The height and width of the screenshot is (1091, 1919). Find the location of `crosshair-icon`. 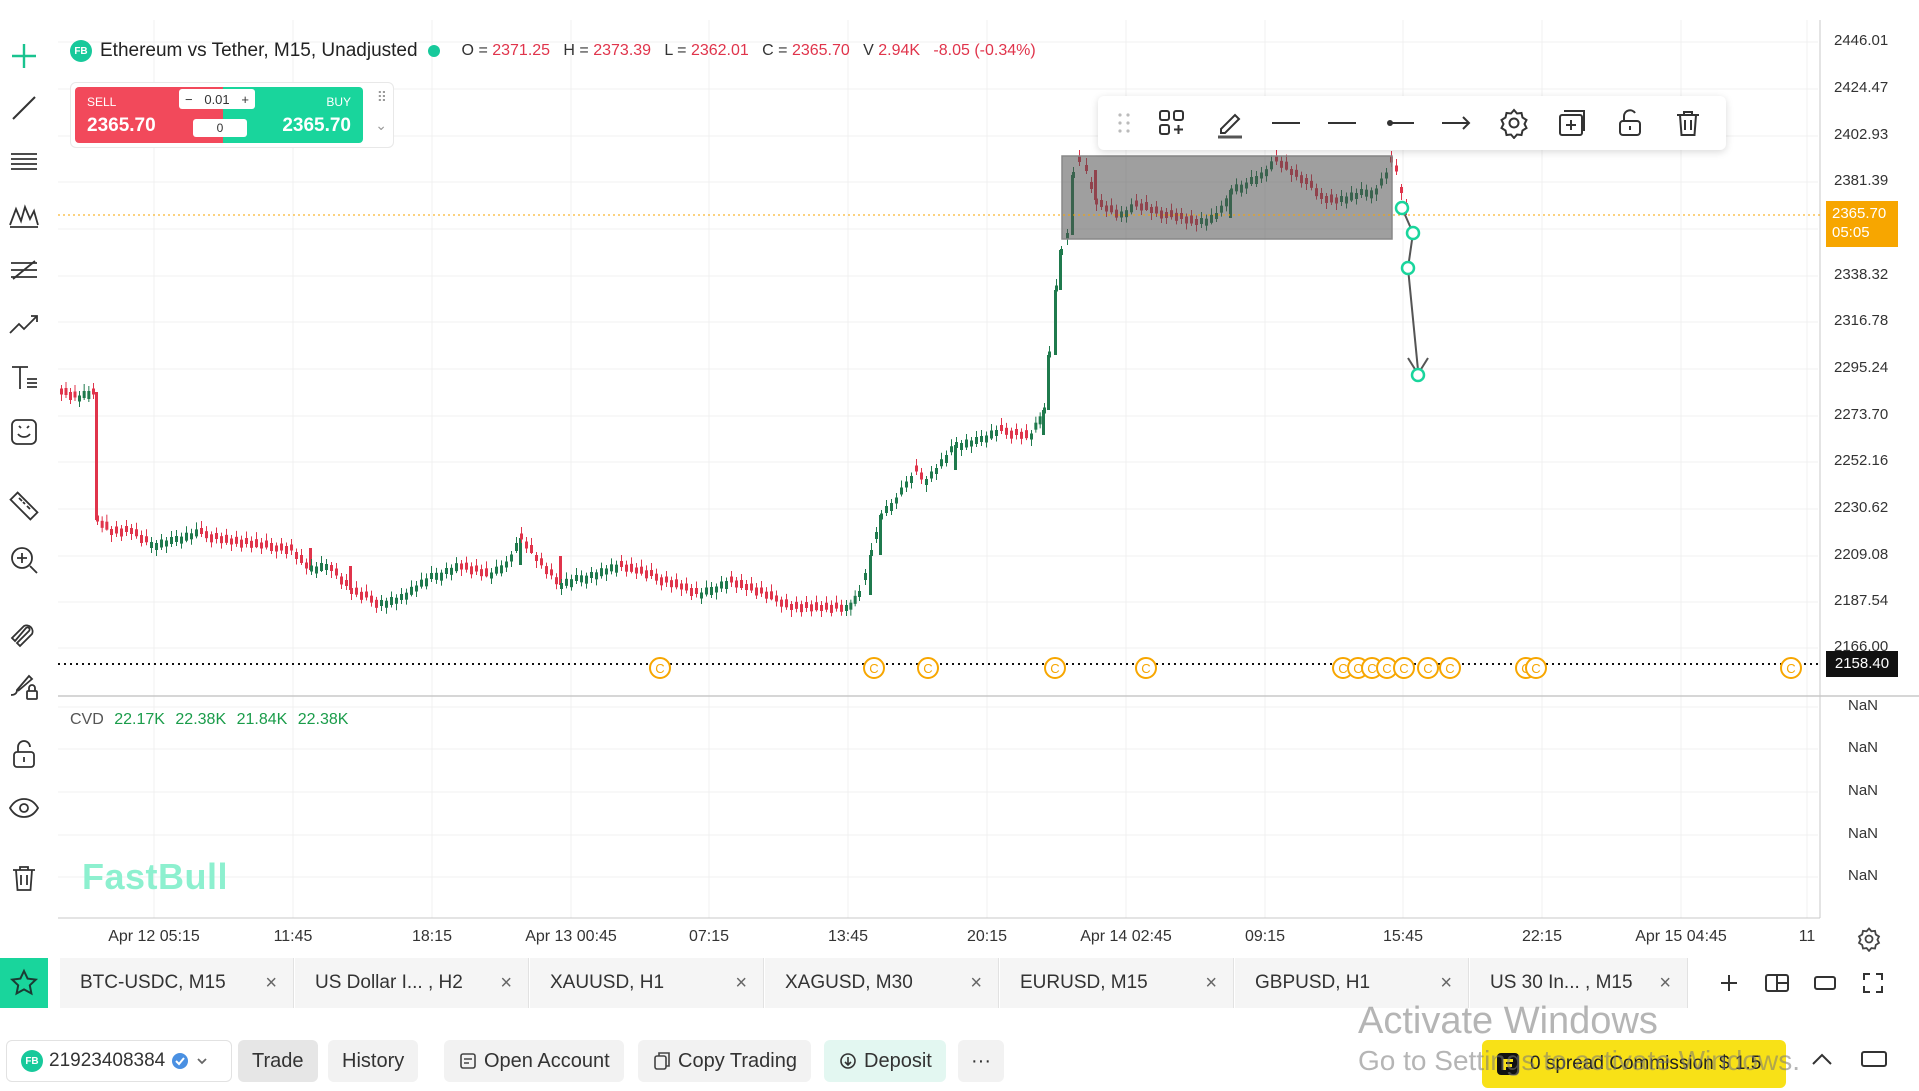

crosshair-icon is located at coordinates (24, 56).